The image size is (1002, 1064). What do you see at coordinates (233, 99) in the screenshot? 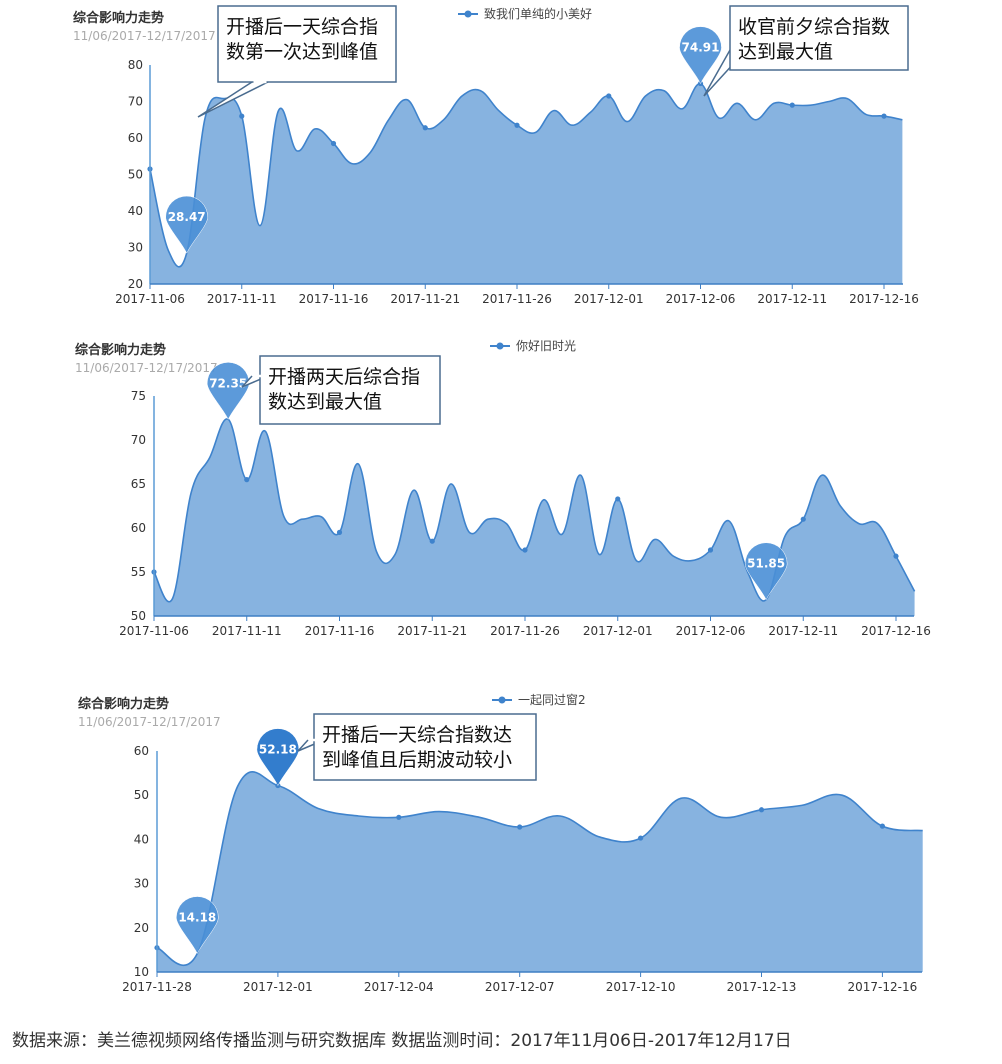
I see `annotation-callout-1-pointer` at bounding box center [233, 99].